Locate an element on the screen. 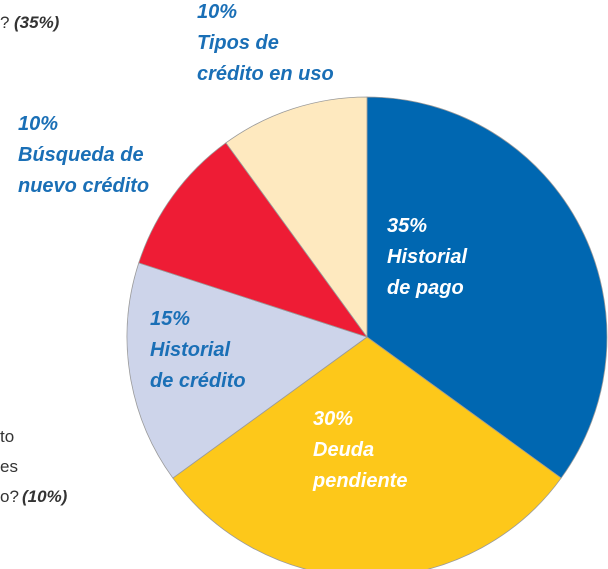 The height and width of the screenshot is (569, 608). annotation: ? is located at coordinates (4, 22).